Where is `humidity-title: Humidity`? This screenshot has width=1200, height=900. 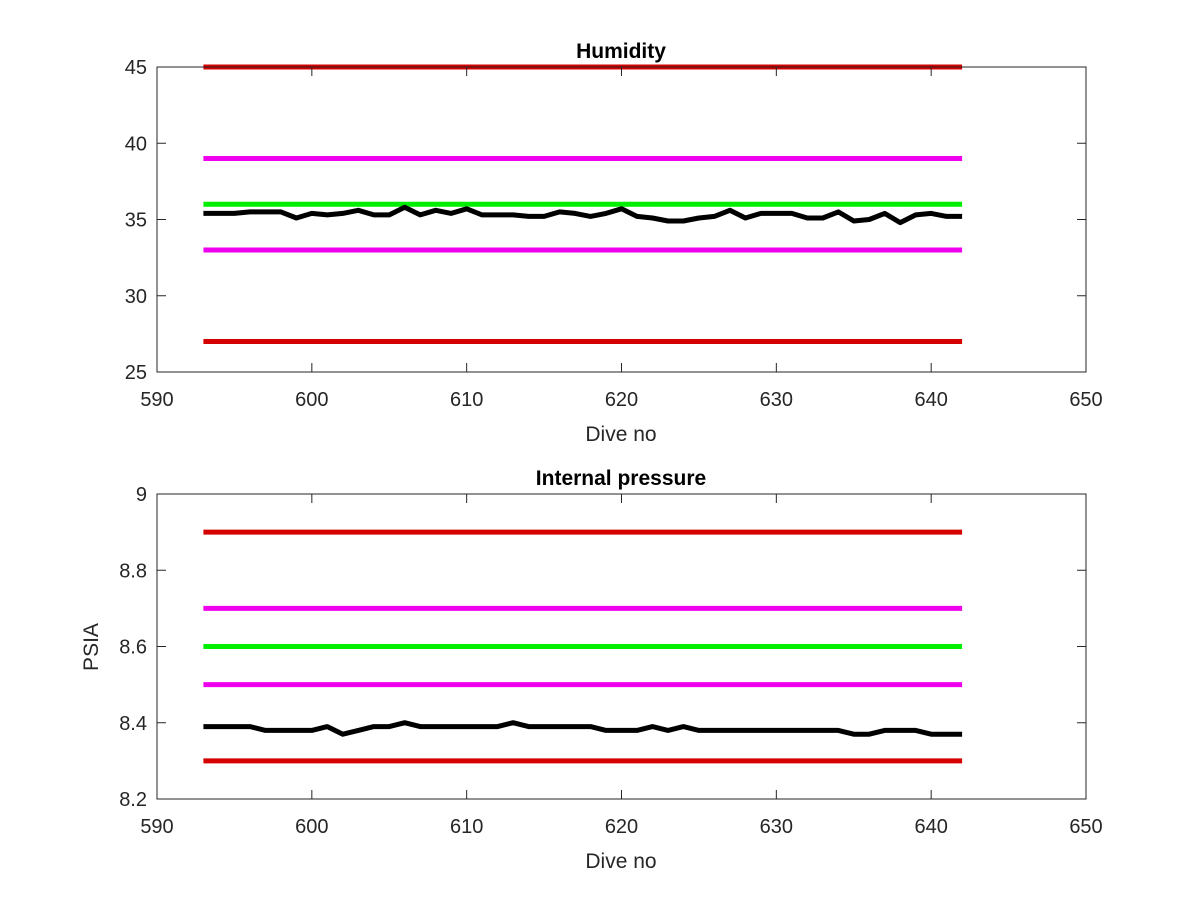
humidity-title: Humidity is located at coordinates (621, 51).